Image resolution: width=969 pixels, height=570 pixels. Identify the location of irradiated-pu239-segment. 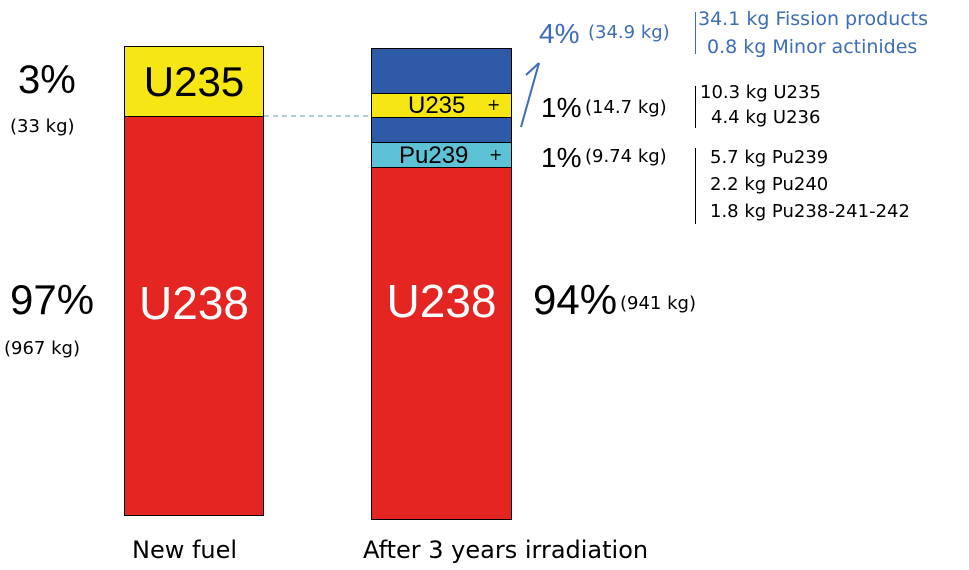
(441, 155).